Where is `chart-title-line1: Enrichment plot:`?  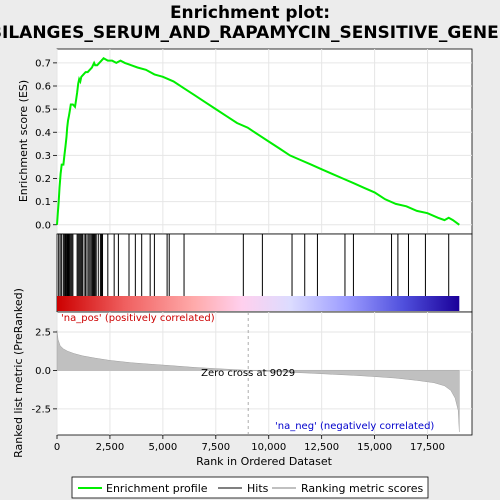
chart-title-line1: Enrichment plot: is located at coordinates (250, 13).